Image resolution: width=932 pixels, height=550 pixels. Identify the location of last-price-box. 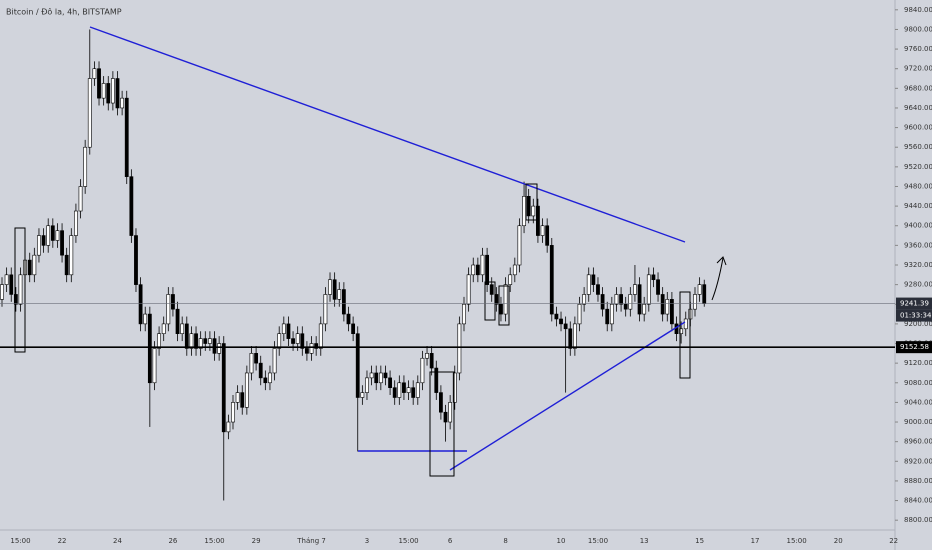
(914, 303).